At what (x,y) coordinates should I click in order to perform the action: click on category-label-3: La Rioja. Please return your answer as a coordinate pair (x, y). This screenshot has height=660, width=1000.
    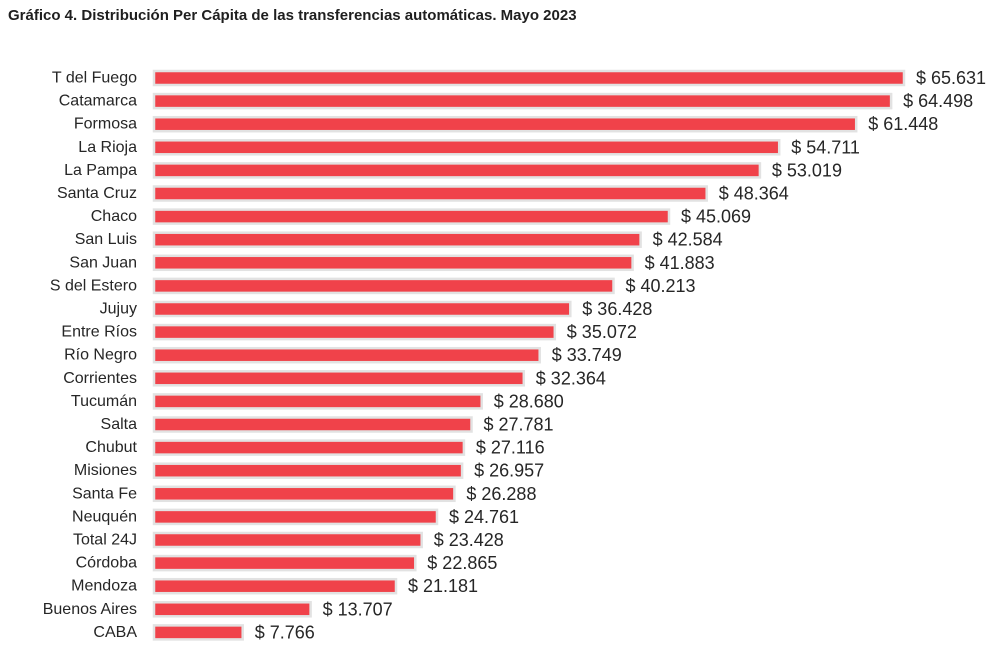
    Looking at the image, I should click on (107, 147).